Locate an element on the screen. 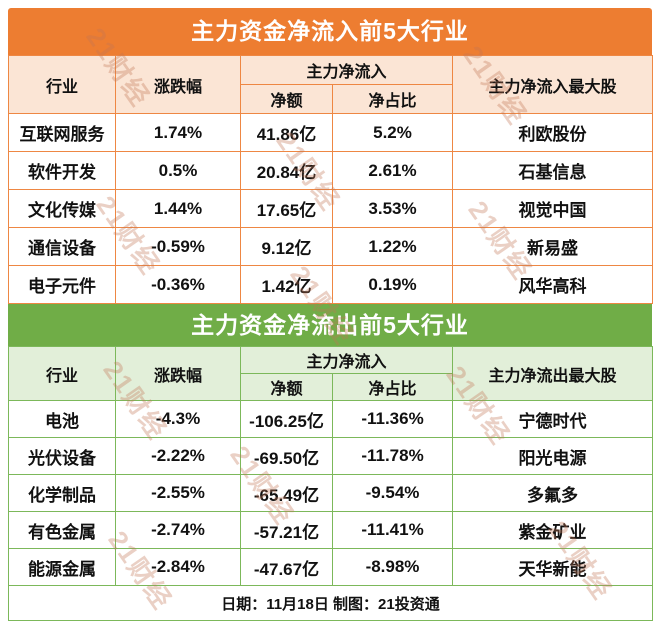  net-ratio-cell: -9.54% is located at coordinates (392, 493).